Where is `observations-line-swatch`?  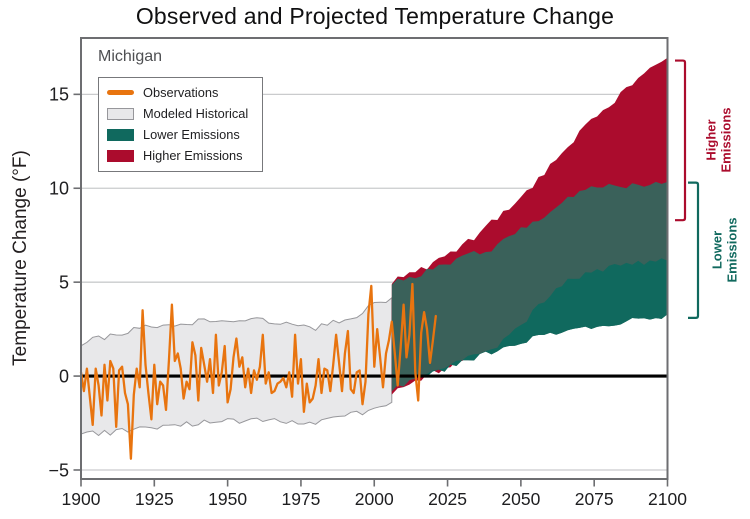
observations-line-swatch is located at coordinates (120, 92).